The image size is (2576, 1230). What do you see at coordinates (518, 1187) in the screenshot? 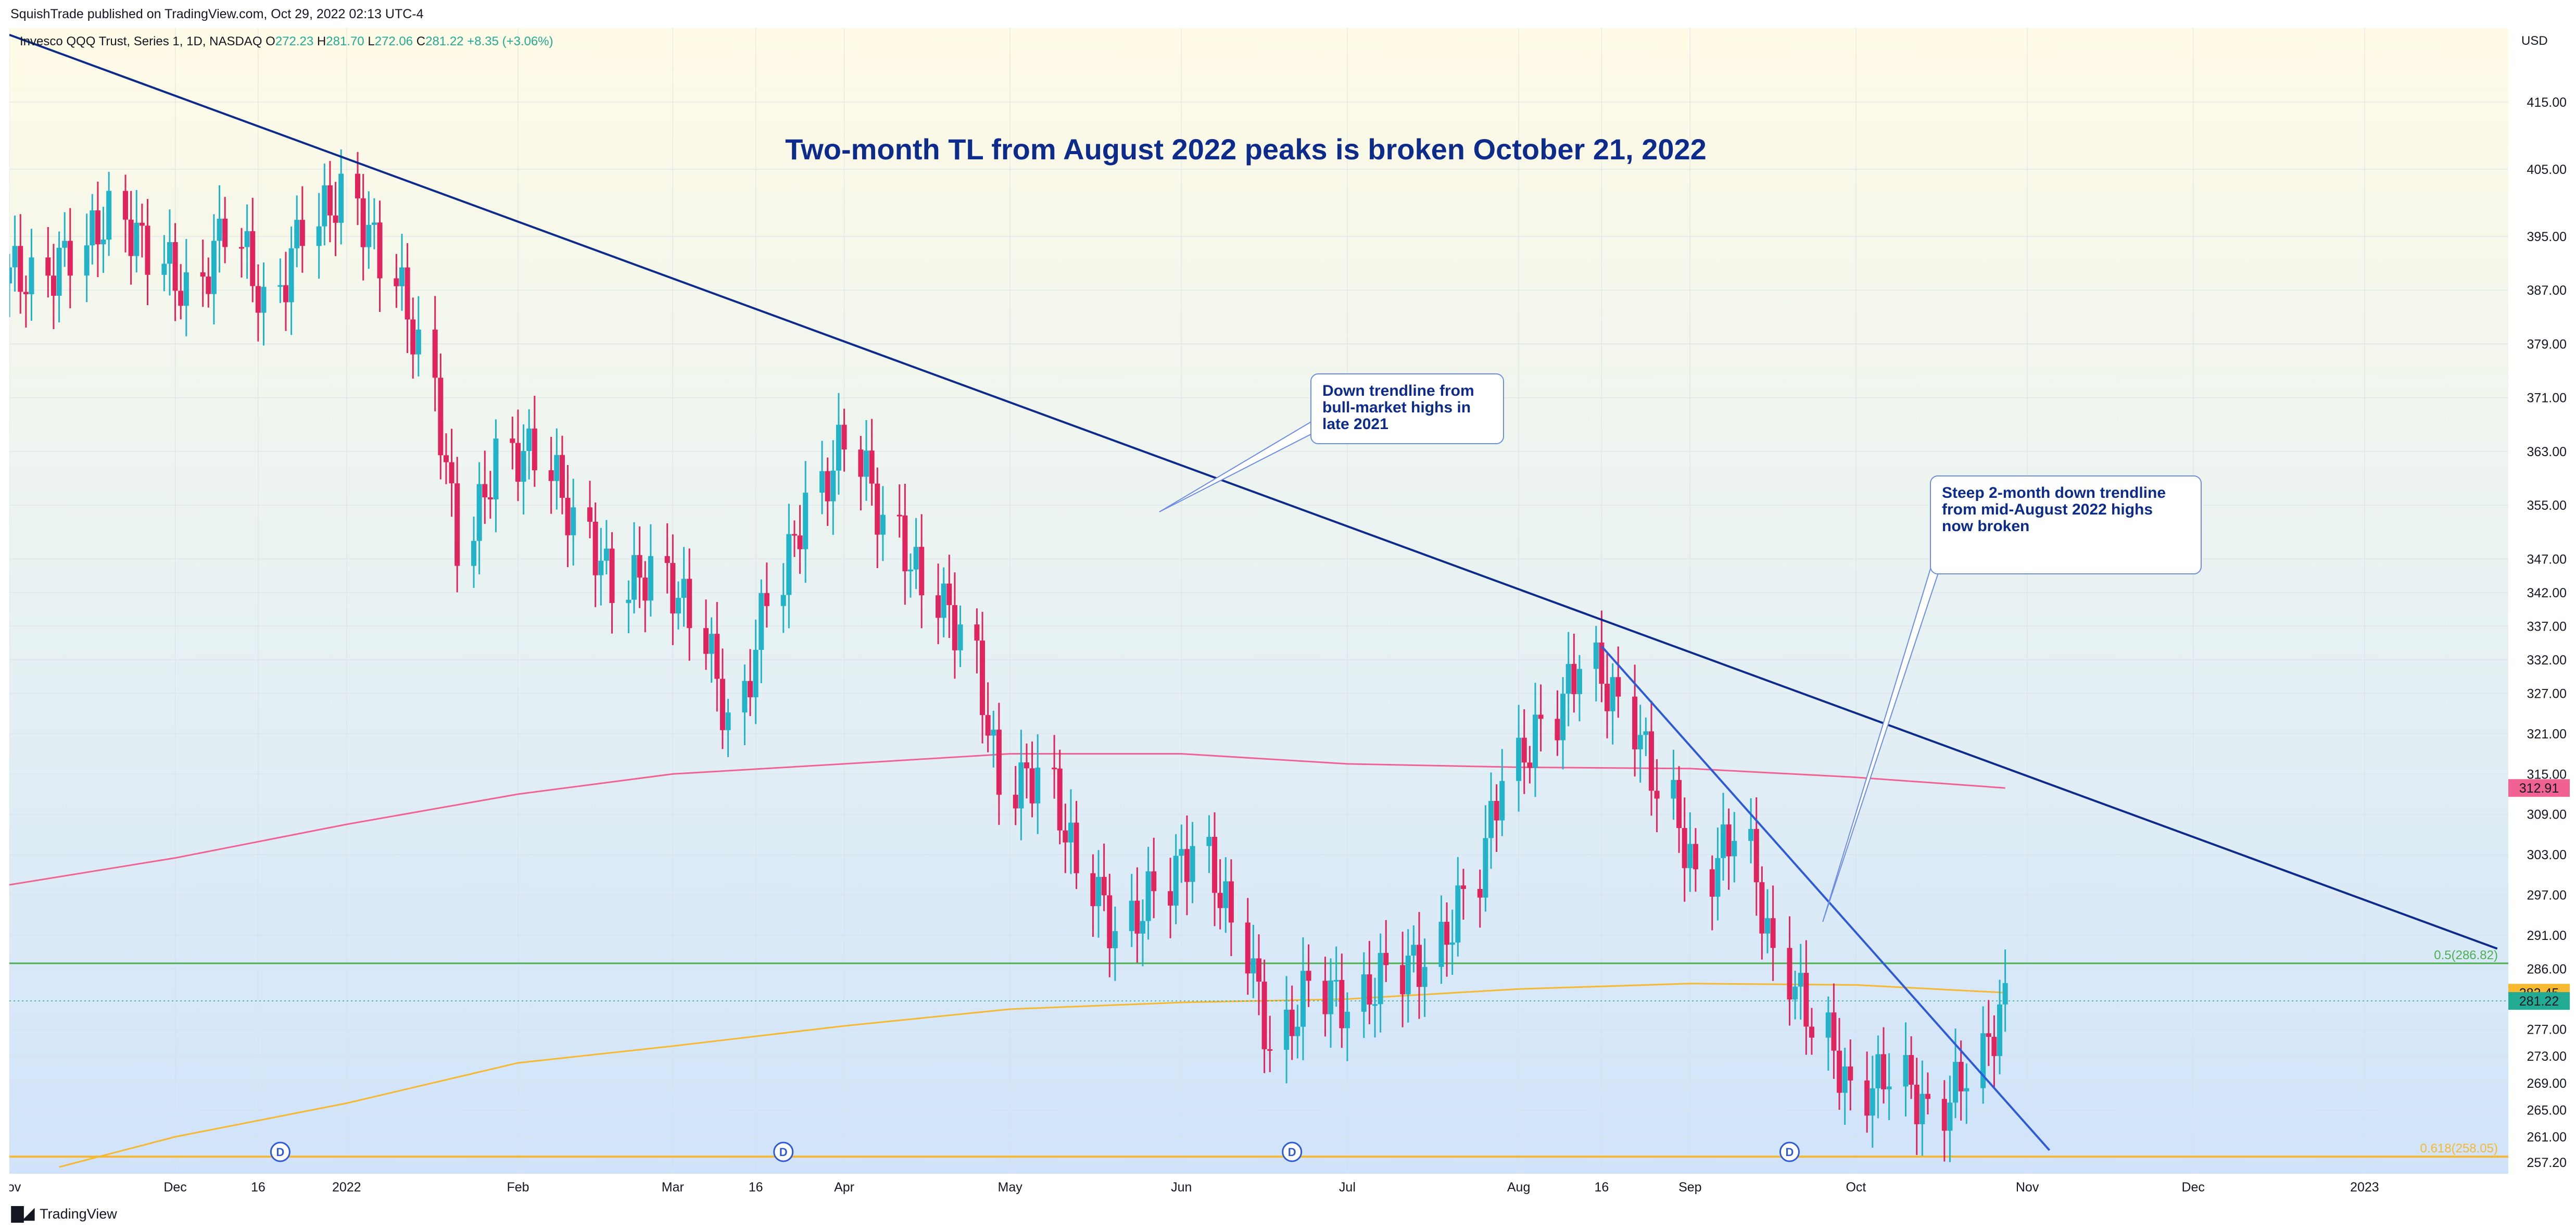
I see `time-tick-label: Feb` at bounding box center [518, 1187].